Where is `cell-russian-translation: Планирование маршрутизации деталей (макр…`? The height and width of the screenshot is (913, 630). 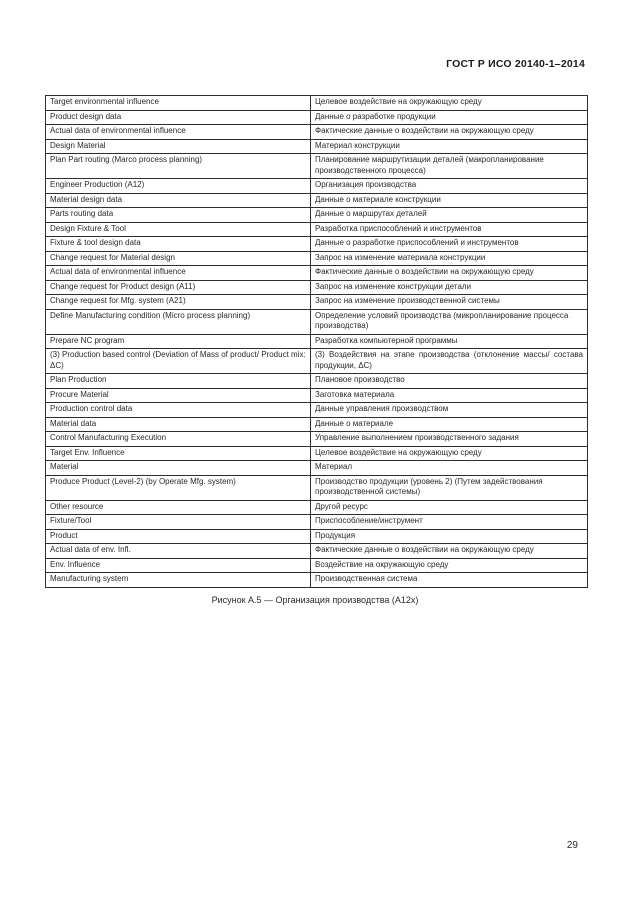 cell-russian-translation: Планирование маршрутизации деталей (макр… is located at coordinates (449, 166).